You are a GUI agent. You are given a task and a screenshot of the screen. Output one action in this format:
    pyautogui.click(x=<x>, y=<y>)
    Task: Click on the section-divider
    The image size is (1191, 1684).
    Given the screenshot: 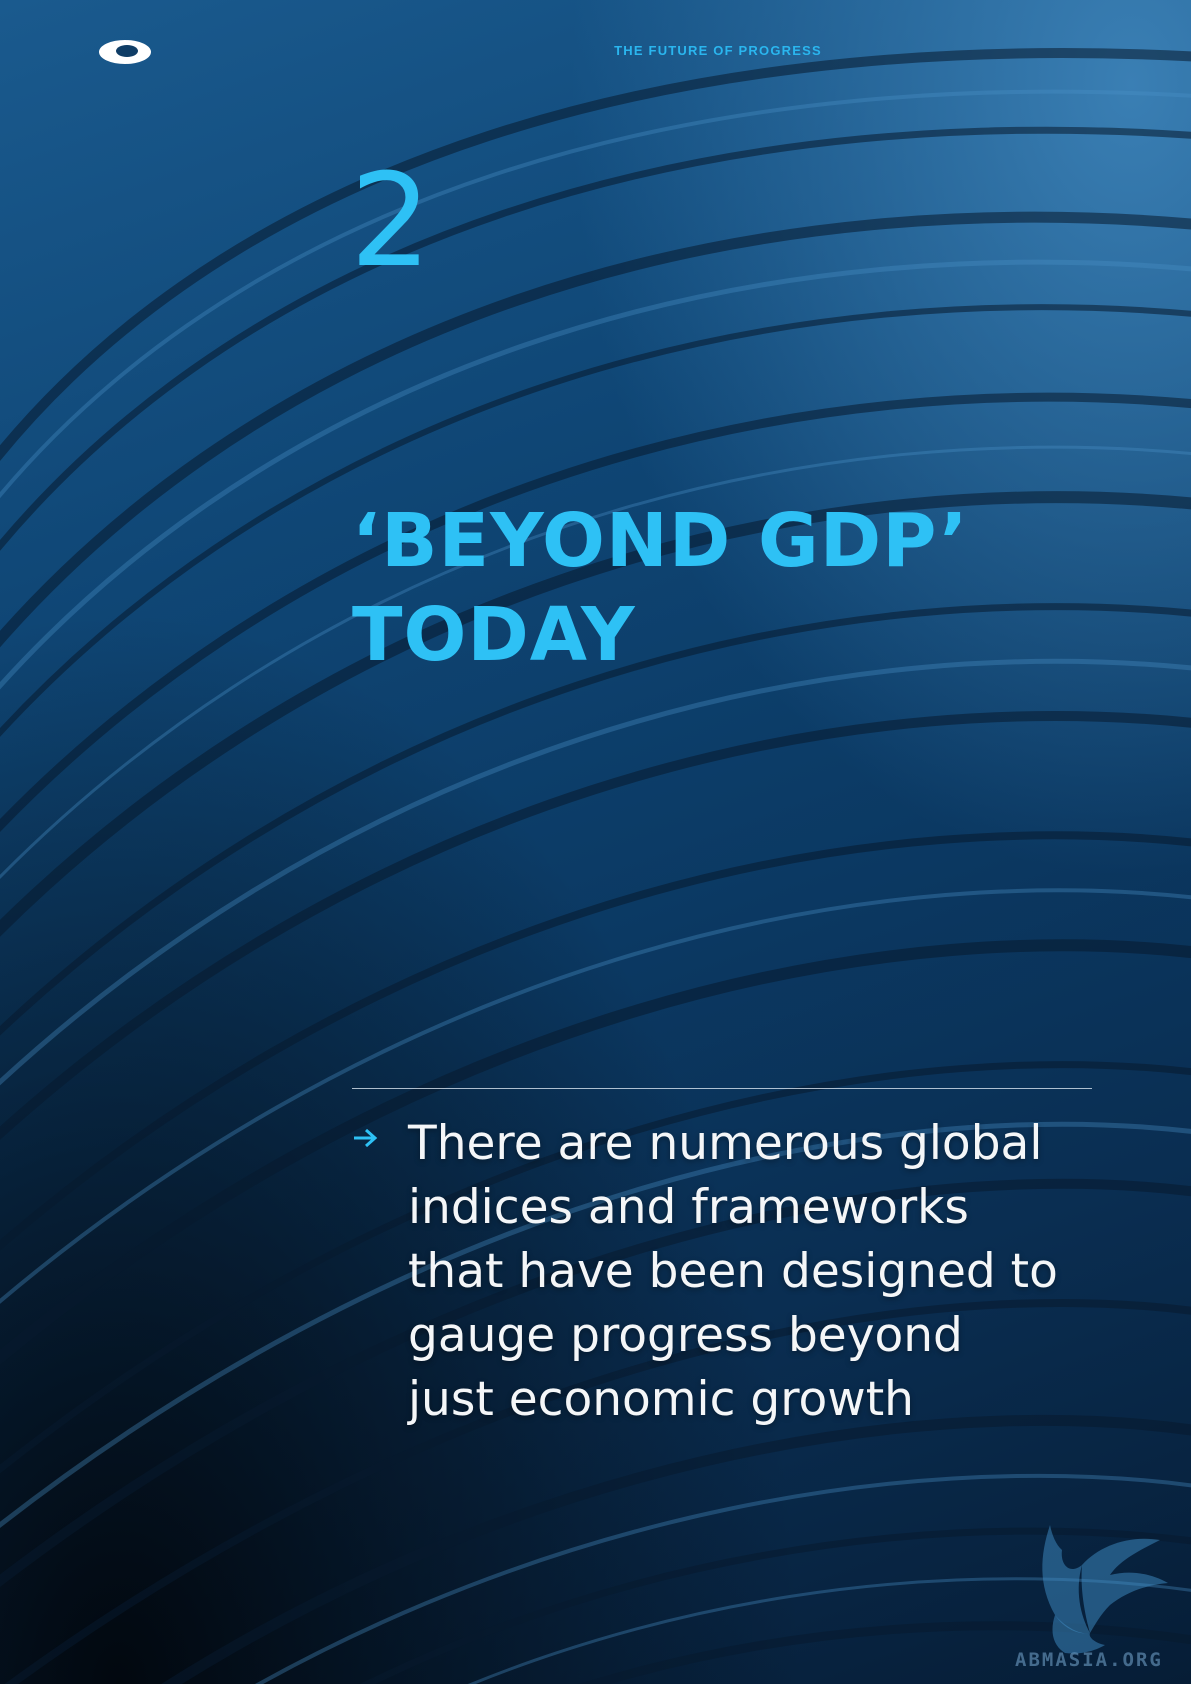 What is the action you would take?
    pyautogui.click(x=722, y=1088)
    